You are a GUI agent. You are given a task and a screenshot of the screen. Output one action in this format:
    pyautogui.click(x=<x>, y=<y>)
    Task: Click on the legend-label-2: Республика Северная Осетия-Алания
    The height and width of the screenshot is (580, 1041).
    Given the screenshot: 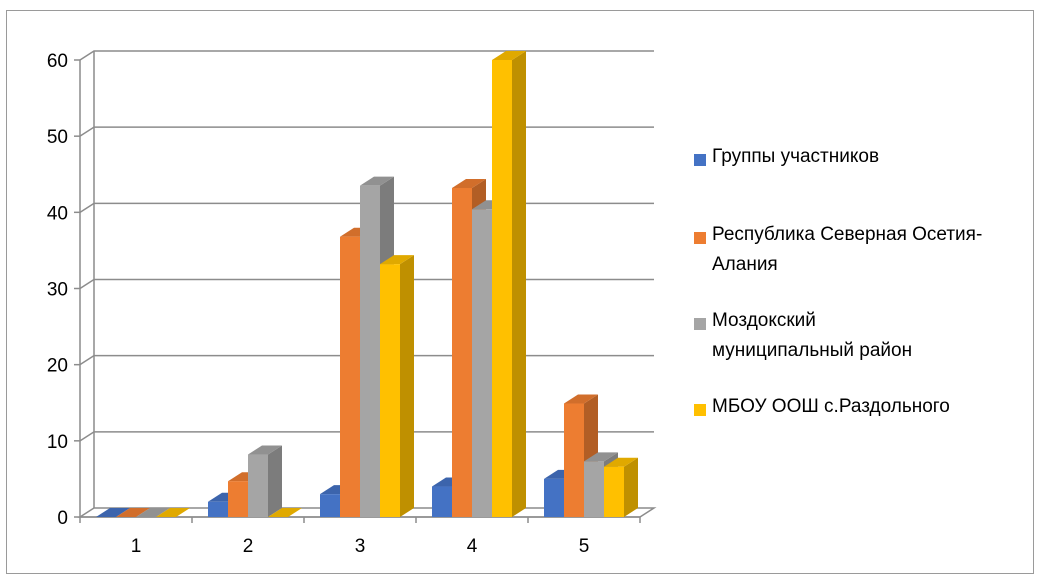 What is the action you would take?
    pyautogui.click(x=847, y=249)
    